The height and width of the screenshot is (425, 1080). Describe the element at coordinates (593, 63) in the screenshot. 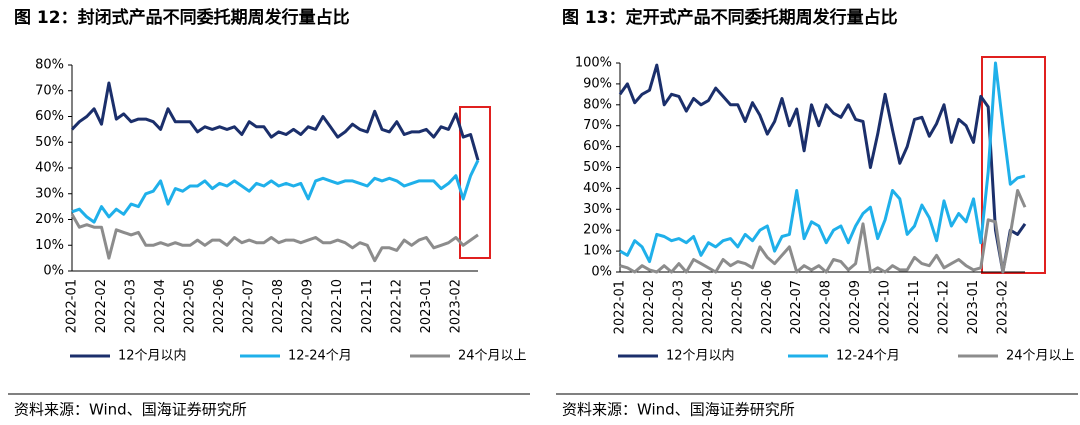

I see `y-tick-label: 100%` at that location.